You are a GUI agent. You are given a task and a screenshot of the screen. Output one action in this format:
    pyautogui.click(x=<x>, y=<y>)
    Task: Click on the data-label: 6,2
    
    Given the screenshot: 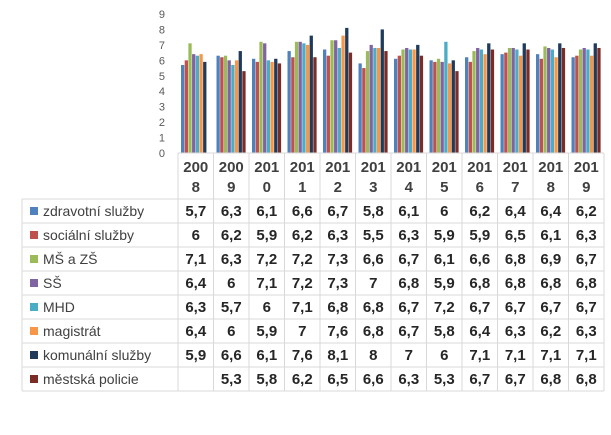 What is the action you would take?
    pyautogui.click(x=302, y=379)
    